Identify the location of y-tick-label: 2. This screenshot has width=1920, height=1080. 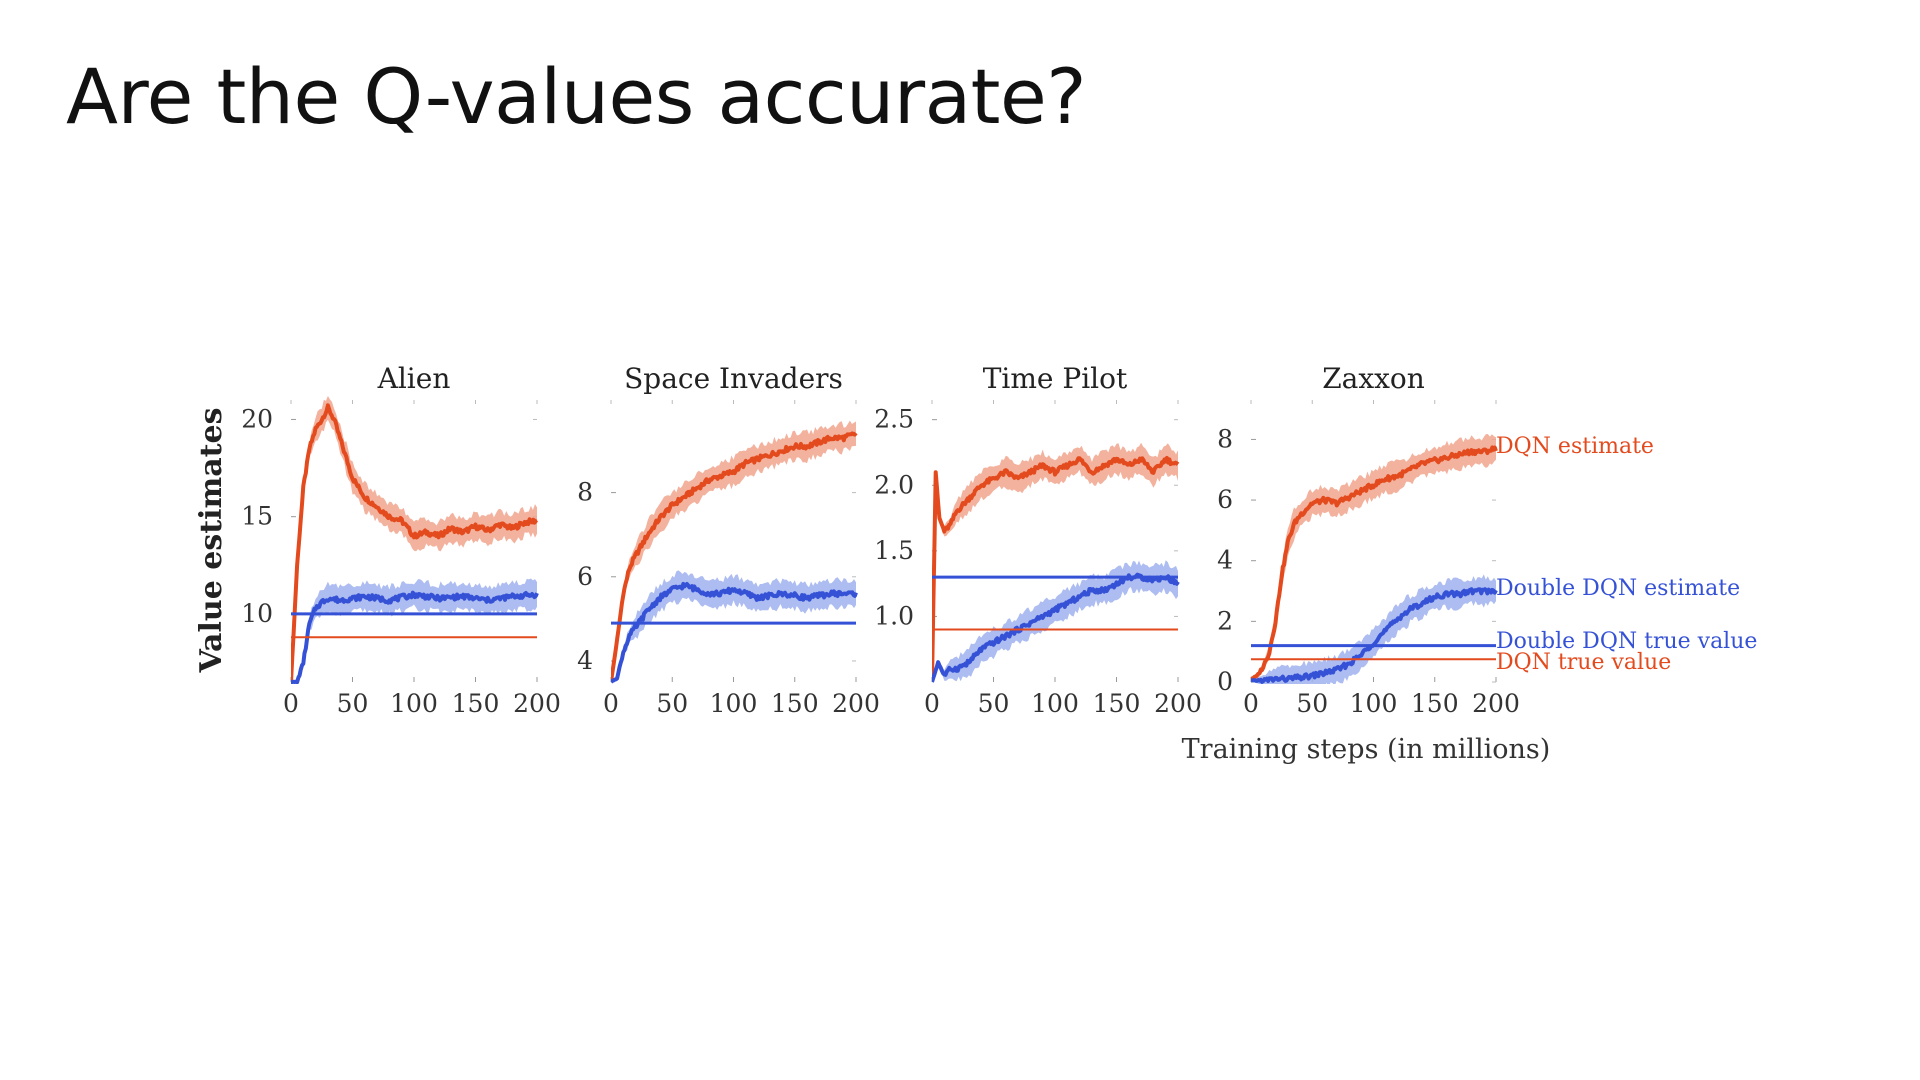
(1225, 620).